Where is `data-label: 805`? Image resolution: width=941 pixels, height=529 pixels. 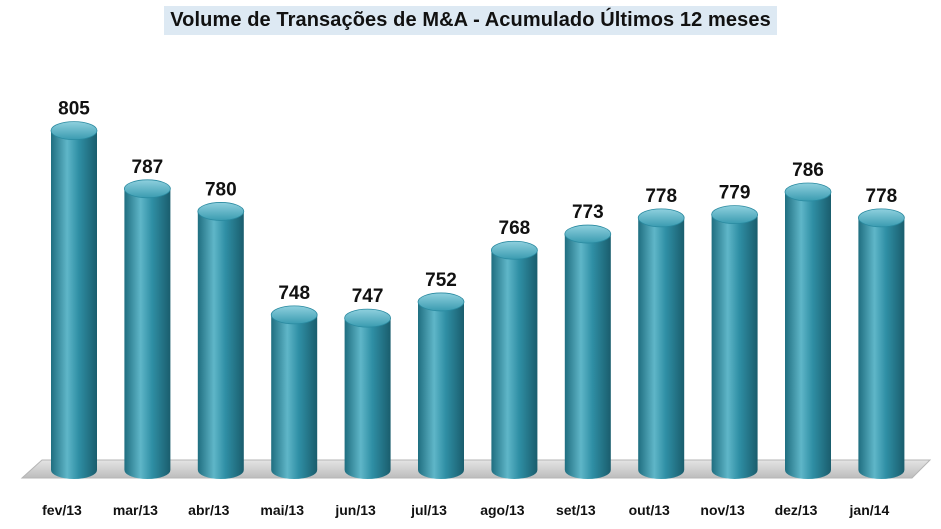 data-label: 805 is located at coordinates (74, 109).